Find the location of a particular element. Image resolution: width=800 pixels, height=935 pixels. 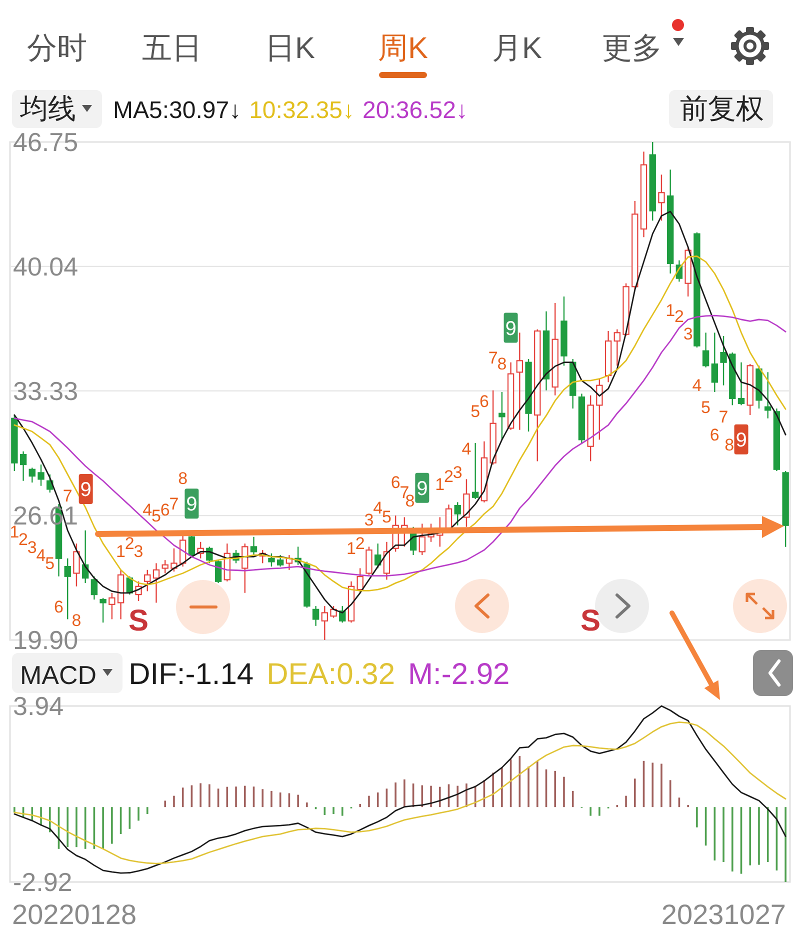

text: 前复权 is located at coordinates (722, 108).